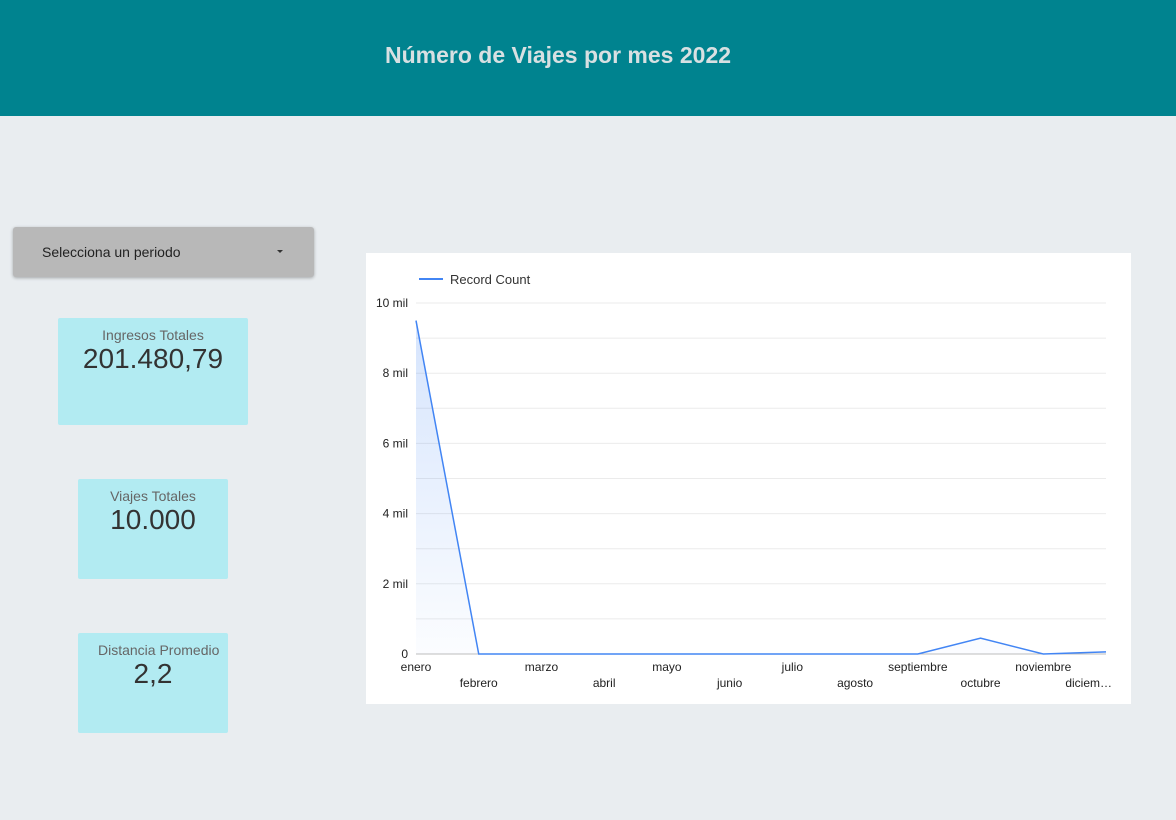  Describe the element at coordinates (490, 279) in the screenshot. I see `legend-label: Record Count` at that location.